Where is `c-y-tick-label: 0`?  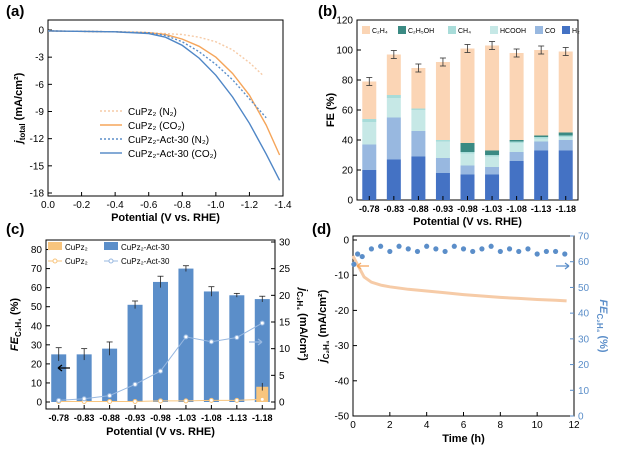 c-y-tick-label: 0 is located at coordinates (39, 403).